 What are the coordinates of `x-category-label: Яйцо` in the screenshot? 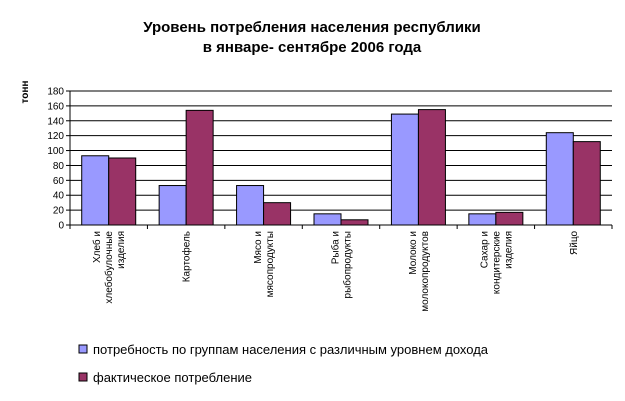 It's located at (574, 243).